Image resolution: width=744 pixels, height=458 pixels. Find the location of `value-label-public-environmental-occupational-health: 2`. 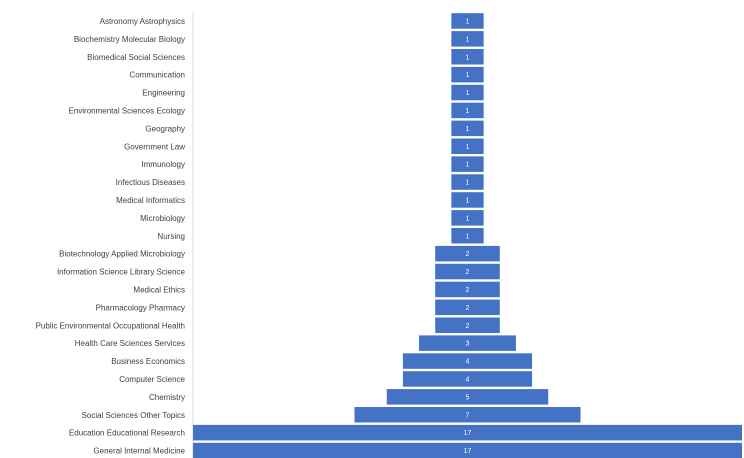

value-label-public-environmental-occupational-health: 2 is located at coordinates (468, 326).